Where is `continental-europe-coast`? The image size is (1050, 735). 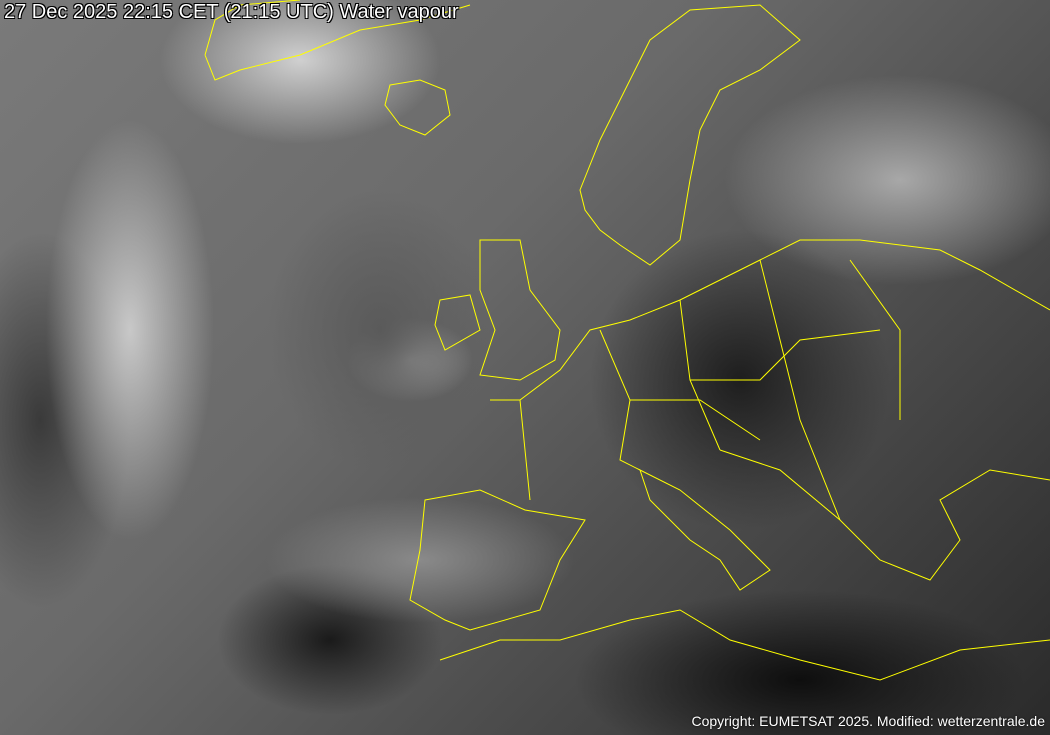 continental-europe-coast is located at coordinates (770, 320).